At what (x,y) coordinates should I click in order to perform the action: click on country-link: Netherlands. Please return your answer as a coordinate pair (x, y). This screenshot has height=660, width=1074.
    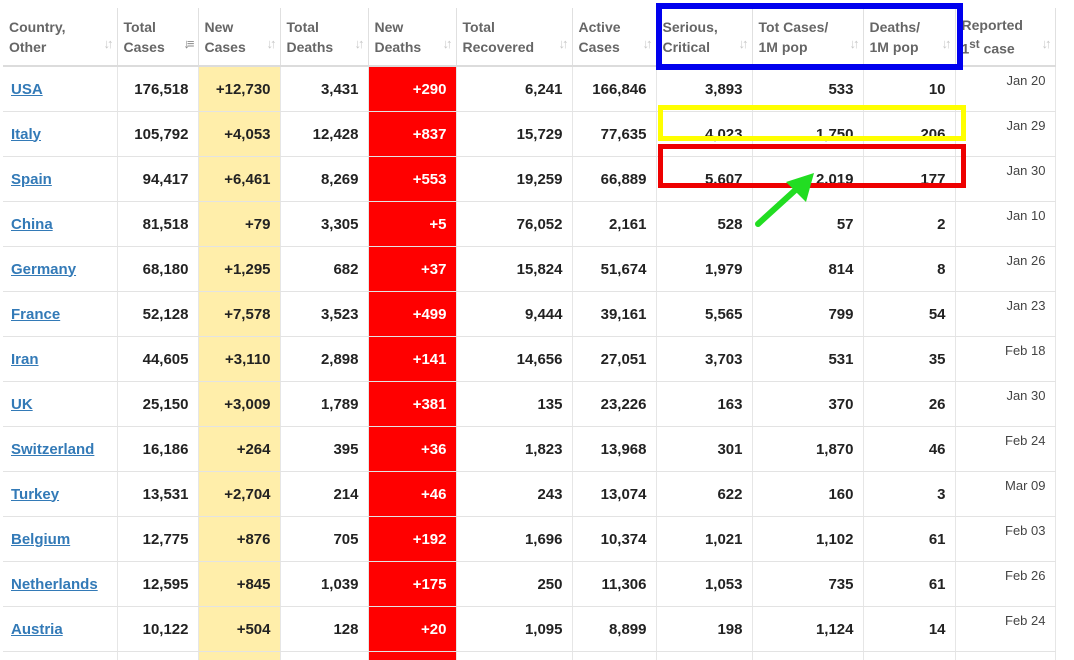
    Looking at the image, I should click on (54, 584).